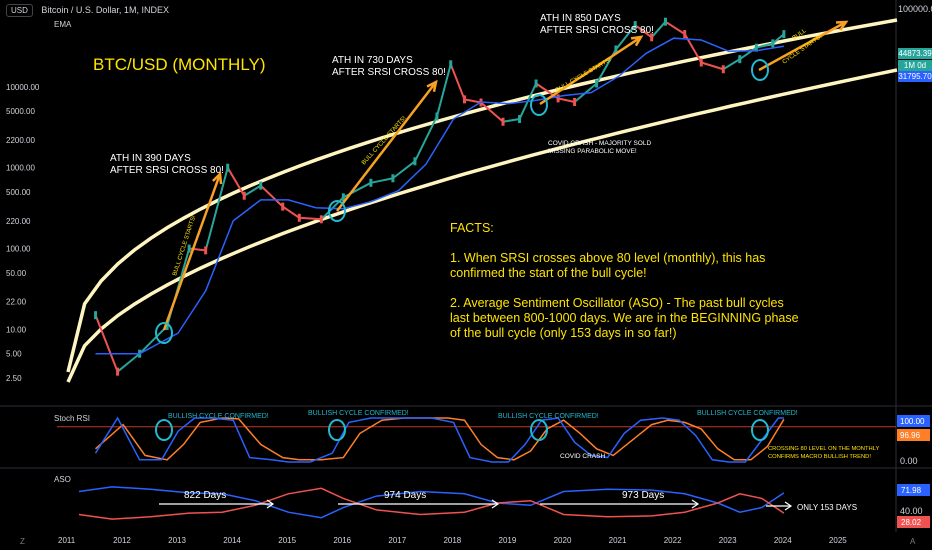 The width and height of the screenshot is (932, 550). What do you see at coordinates (472, 228) in the screenshot?
I see `facts-heading: FACTS:` at bounding box center [472, 228].